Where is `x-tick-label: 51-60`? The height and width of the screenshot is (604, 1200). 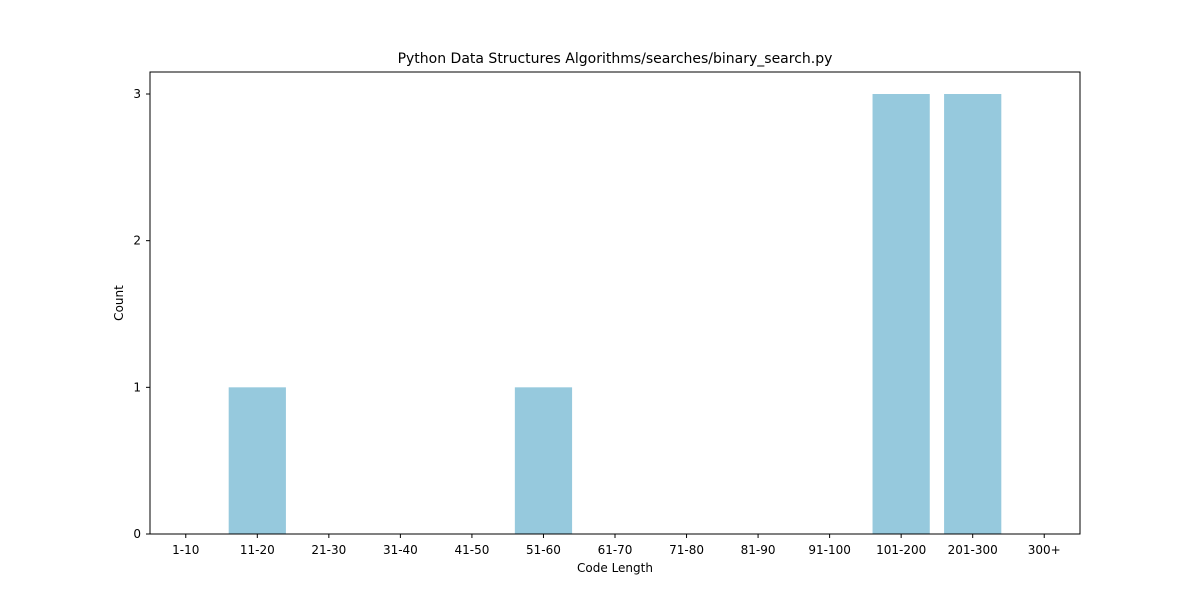
x-tick-label: 51-60 is located at coordinates (543, 550).